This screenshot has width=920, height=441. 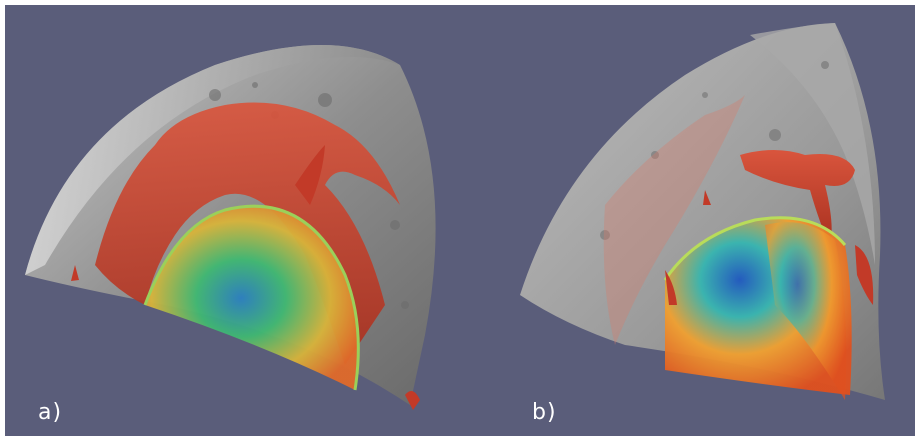 What do you see at coordinates (812, 144) in the screenshot?
I see `moon-cut-face-b` at bounding box center [812, 144].